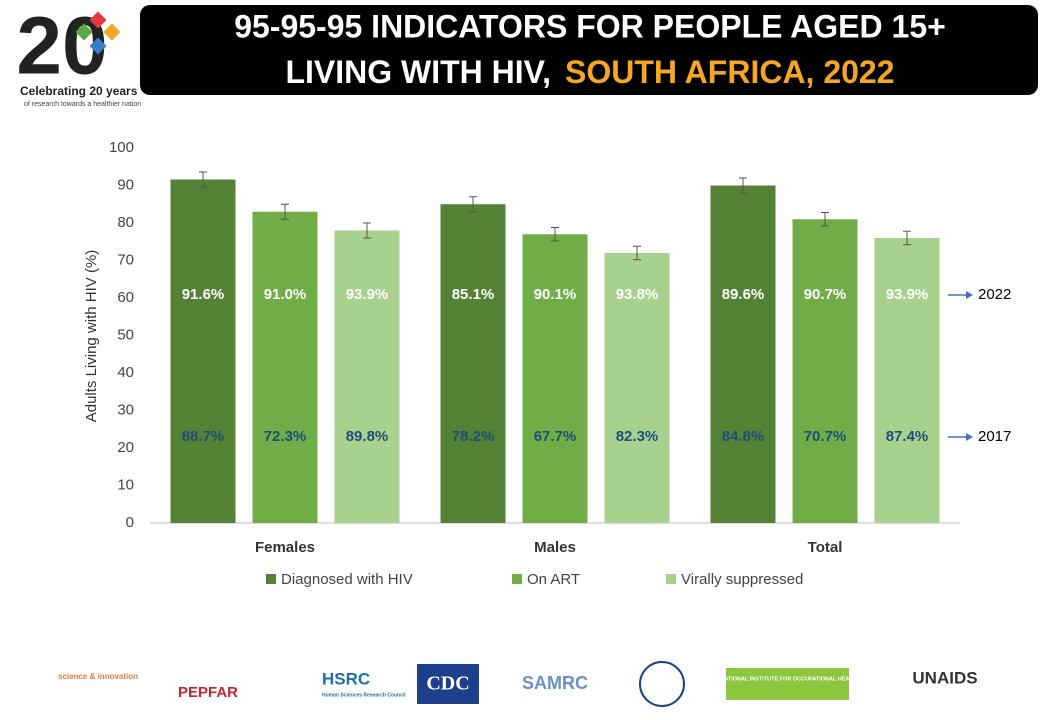  Describe the element at coordinates (944, 677) in the screenshot. I see `footer-logo: UNAIDS` at that location.